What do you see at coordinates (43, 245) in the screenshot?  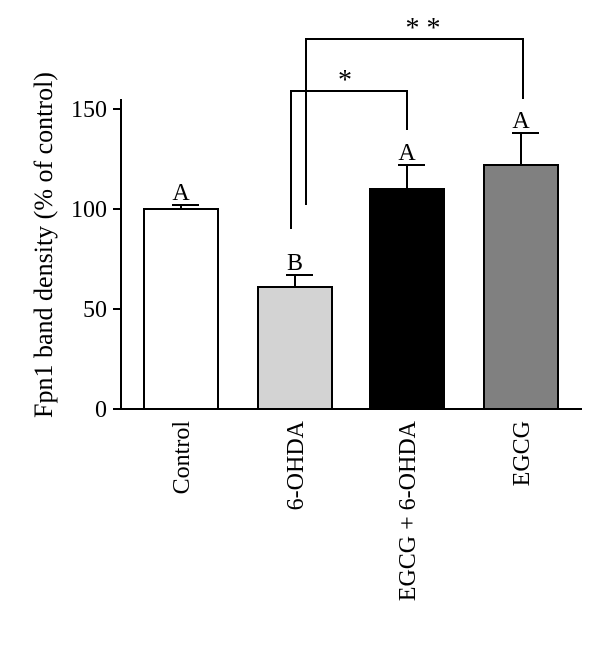 I see `y-axis-title: Fpn1 band density (% of control)` at bounding box center [43, 245].